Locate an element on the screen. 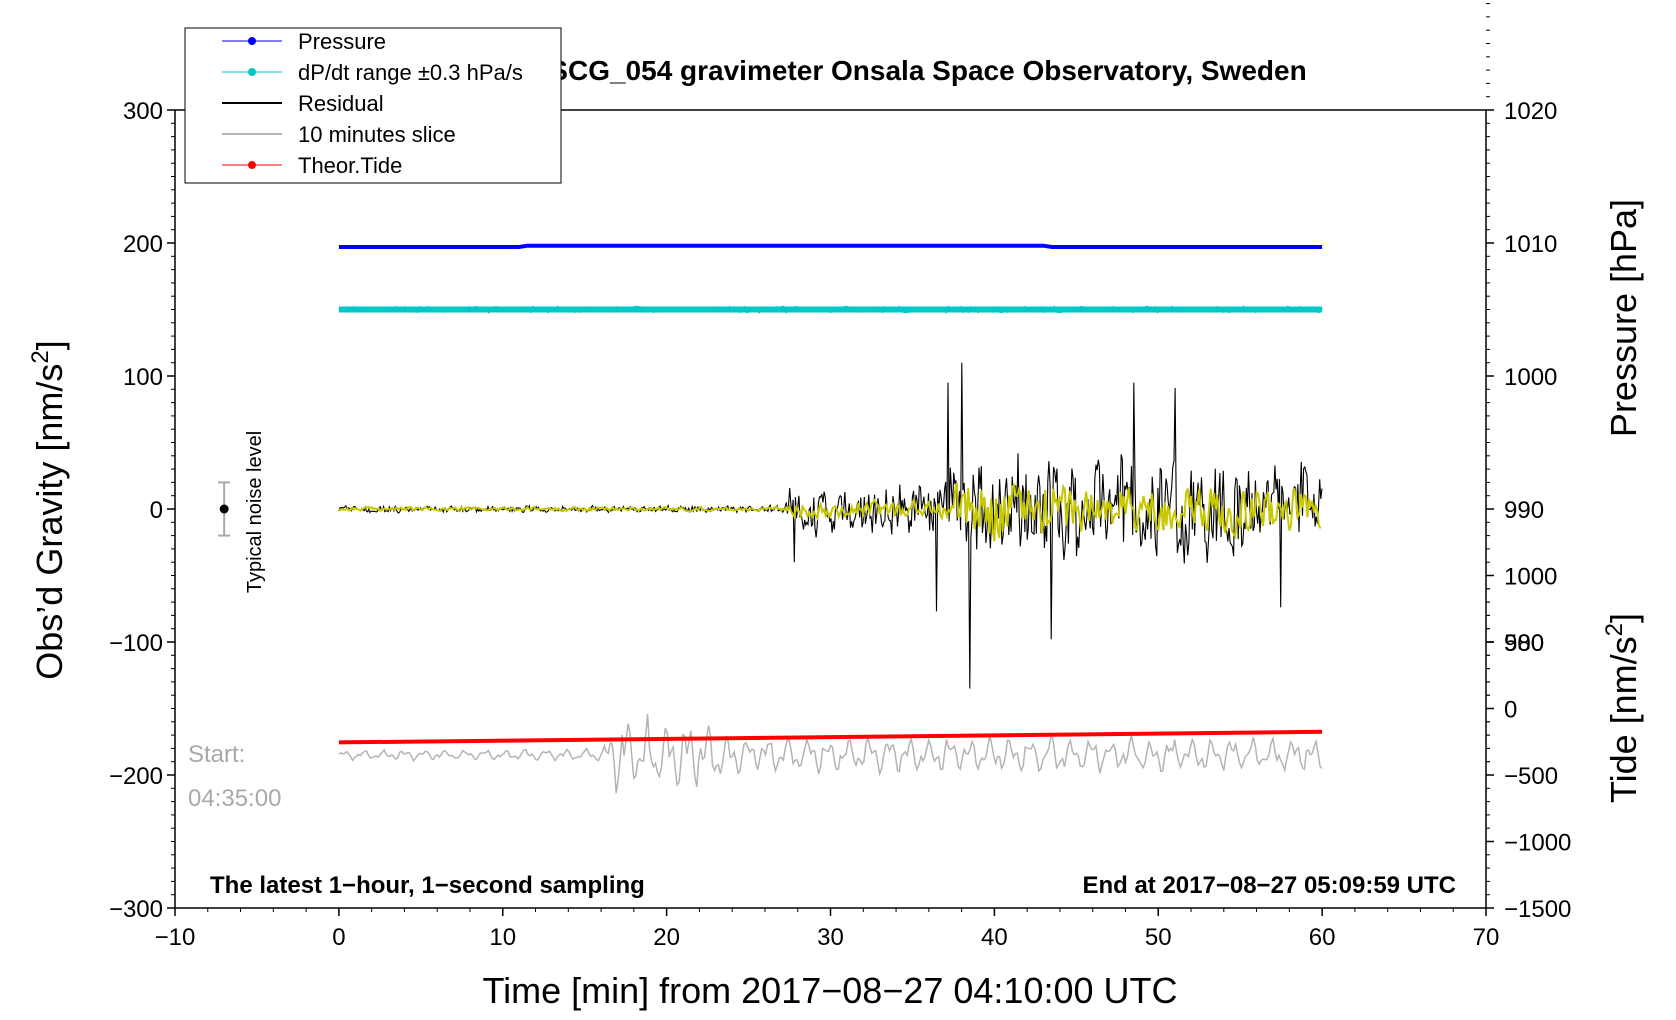  y-left-tick-label: 300 is located at coordinates (143, 111).